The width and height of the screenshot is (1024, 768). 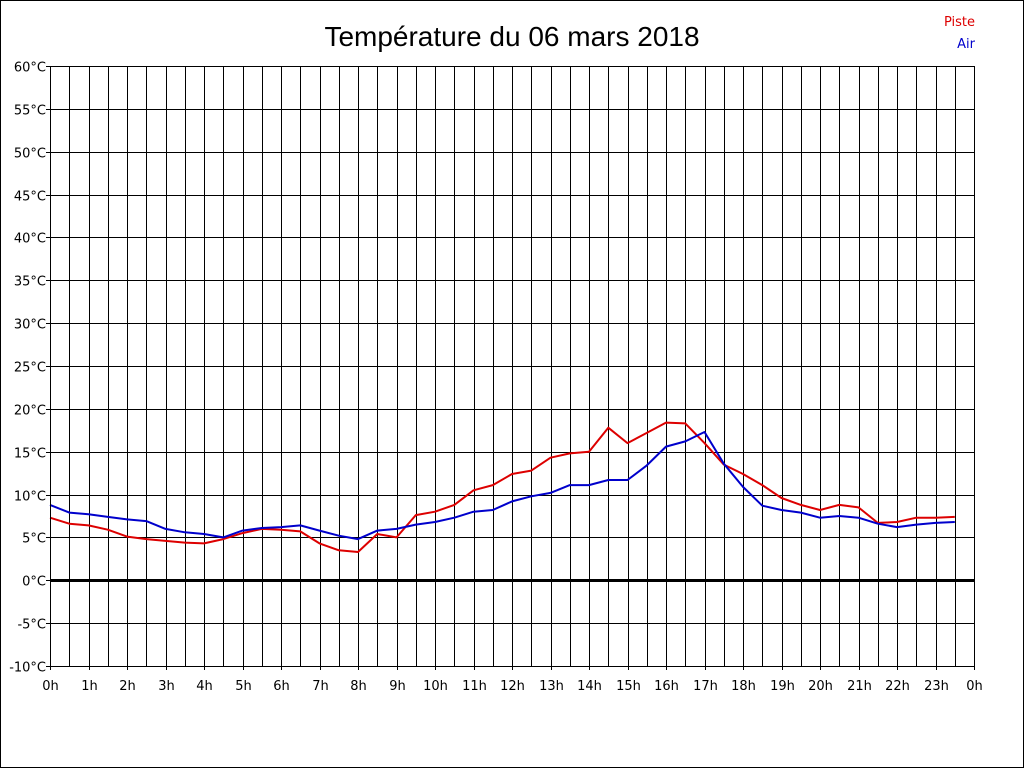 What do you see at coordinates (859, 686) in the screenshot?
I see `x-tick-label: 21h` at bounding box center [859, 686].